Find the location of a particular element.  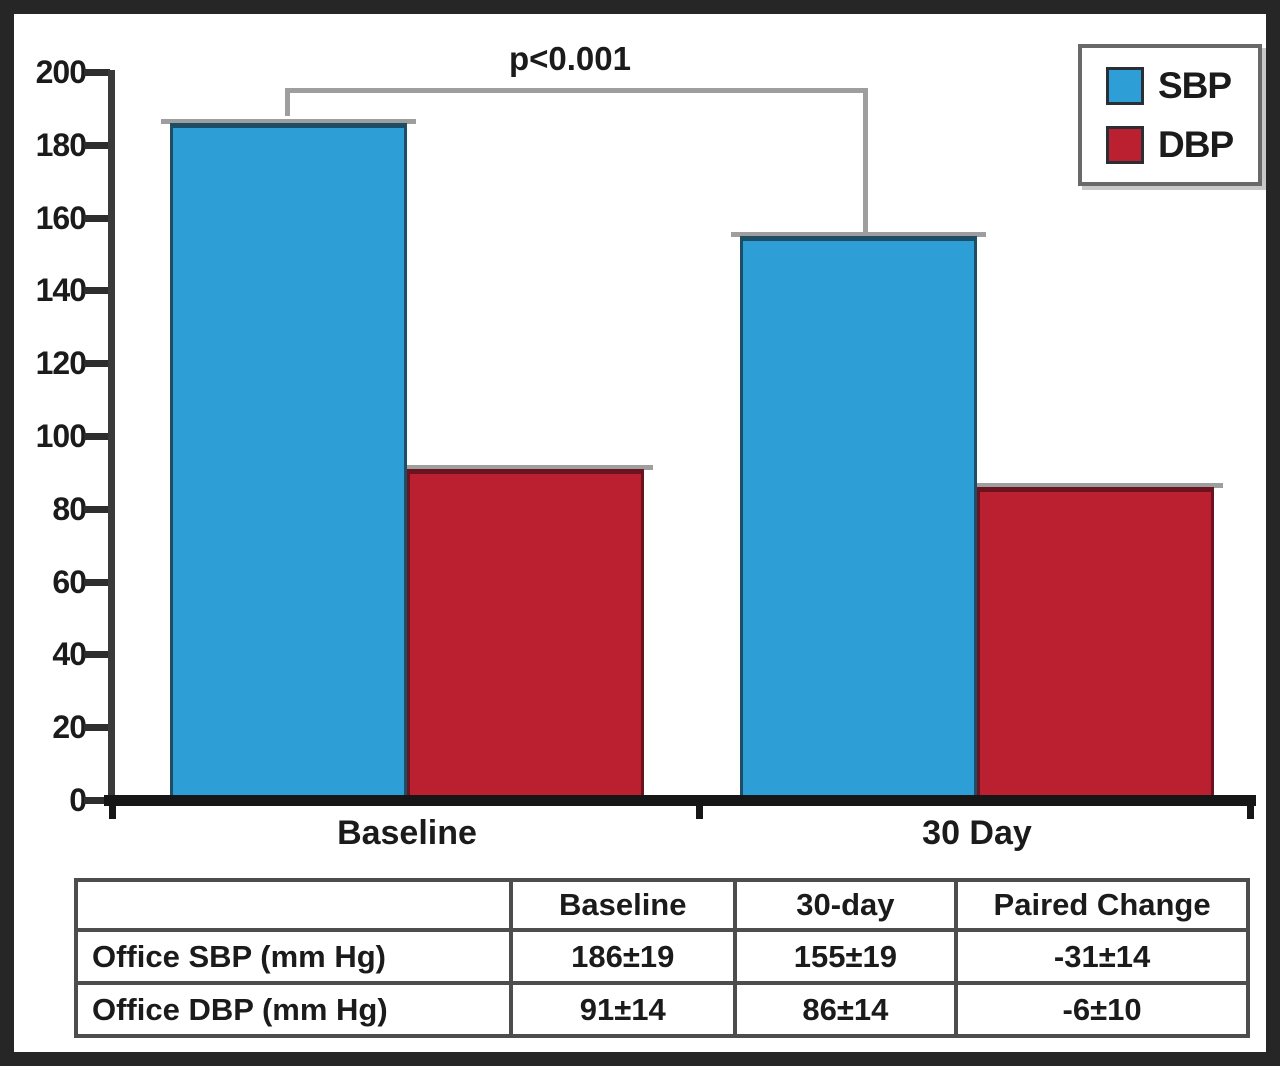

row-label-office-dbp: Office DBP (mm Hg) is located at coordinates (293, 1009).